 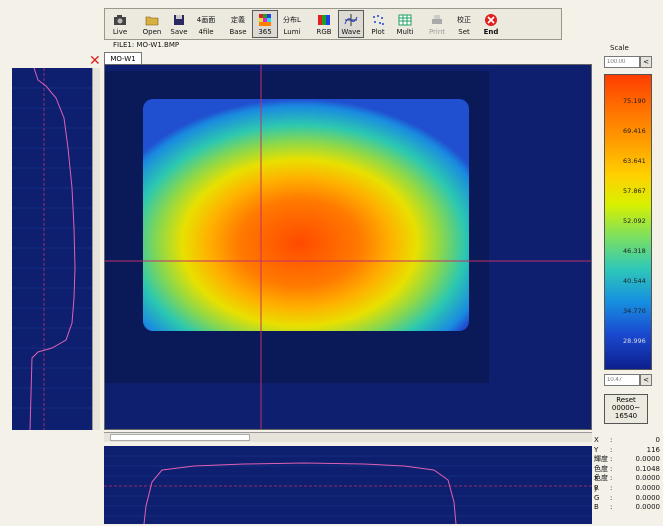 I want to click on end-button: End, so click(x=491, y=24).